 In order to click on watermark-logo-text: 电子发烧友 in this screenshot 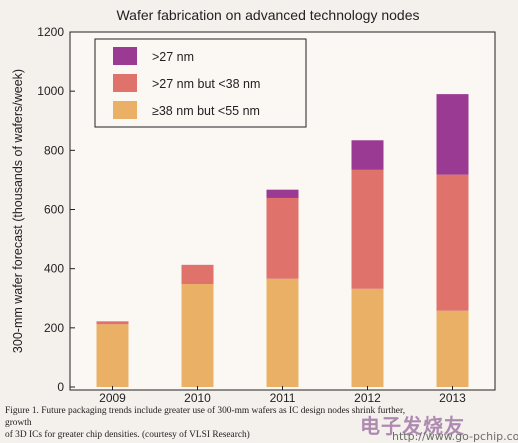, I will do `click(412, 426)`.